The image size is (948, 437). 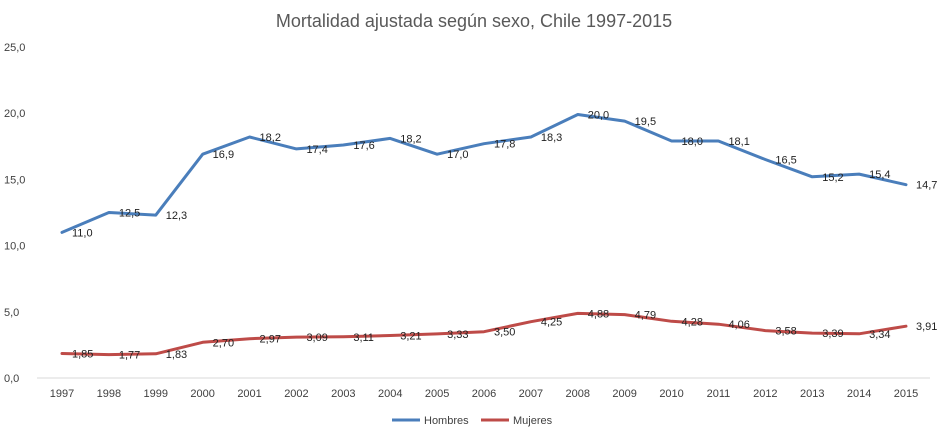 I want to click on data-label-mujeres: 4,28, so click(x=692, y=322).